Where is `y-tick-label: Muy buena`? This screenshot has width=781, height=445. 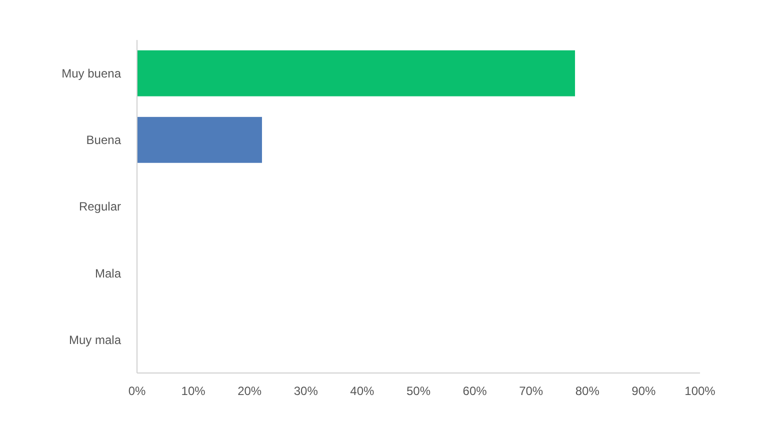 y-tick-label: Muy buena is located at coordinates (92, 73).